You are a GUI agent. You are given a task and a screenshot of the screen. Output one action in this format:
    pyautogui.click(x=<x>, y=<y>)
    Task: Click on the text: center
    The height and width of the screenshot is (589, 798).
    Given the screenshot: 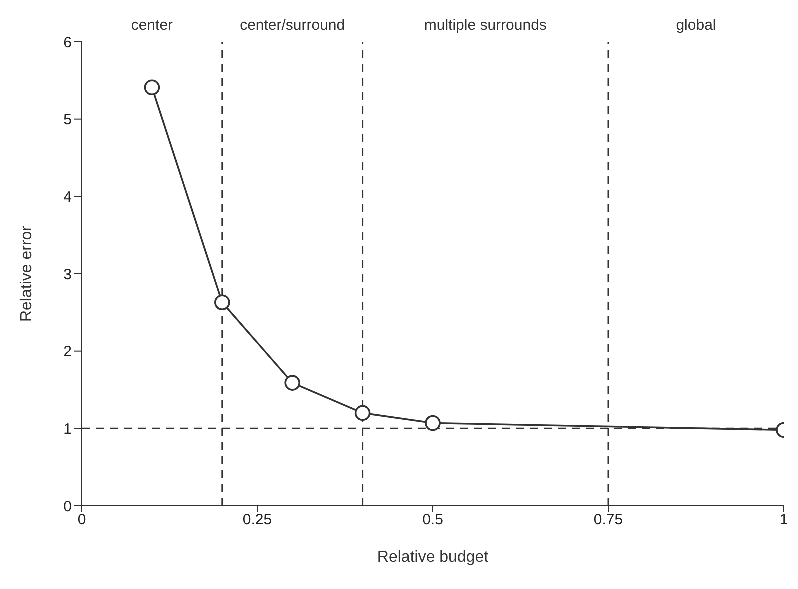 What is the action you would take?
    pyautogui.click(x=152, y=25)
    